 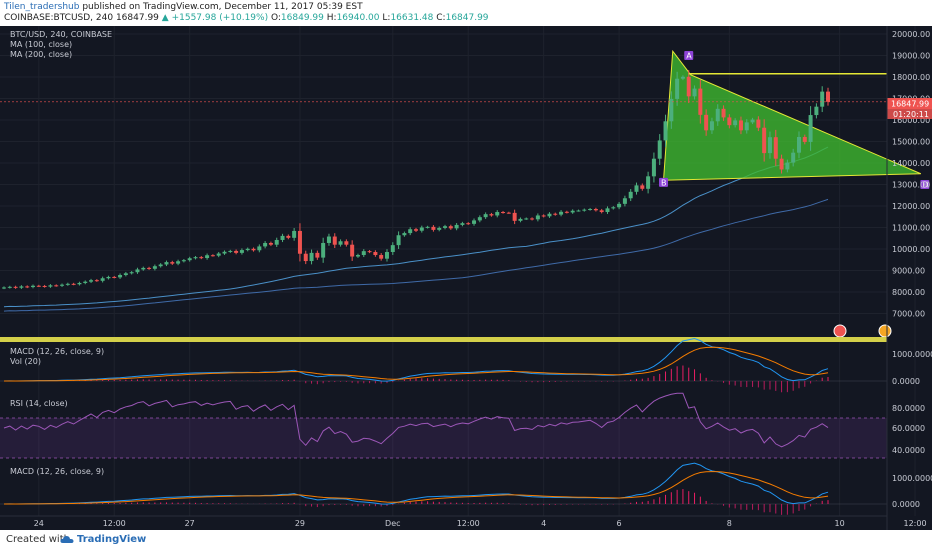 What do you see at coordinates (443, 339) in the screenshot?
I see `pane-separator` at bounding box center [443, 339].